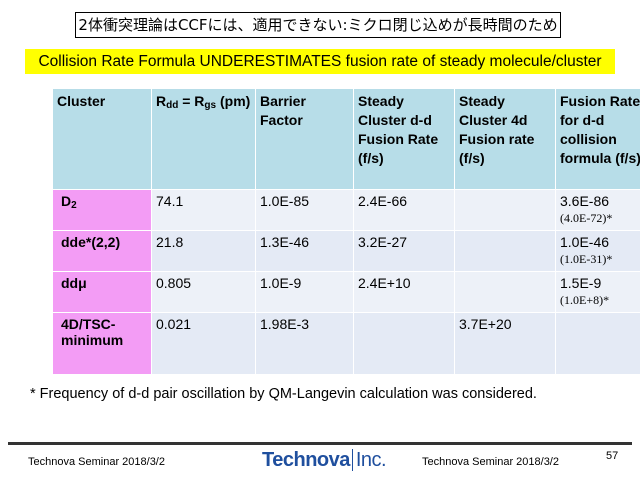 This screenshot has width=640, height=480. I want to click on cell-text: = R, so click(191, 101).